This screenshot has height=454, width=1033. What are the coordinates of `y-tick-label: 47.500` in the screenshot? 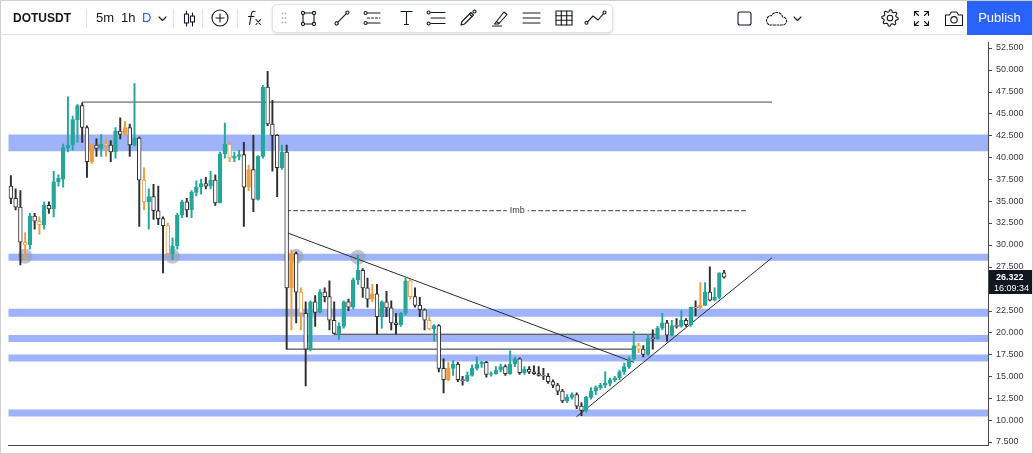 It's located at (1010, 91).